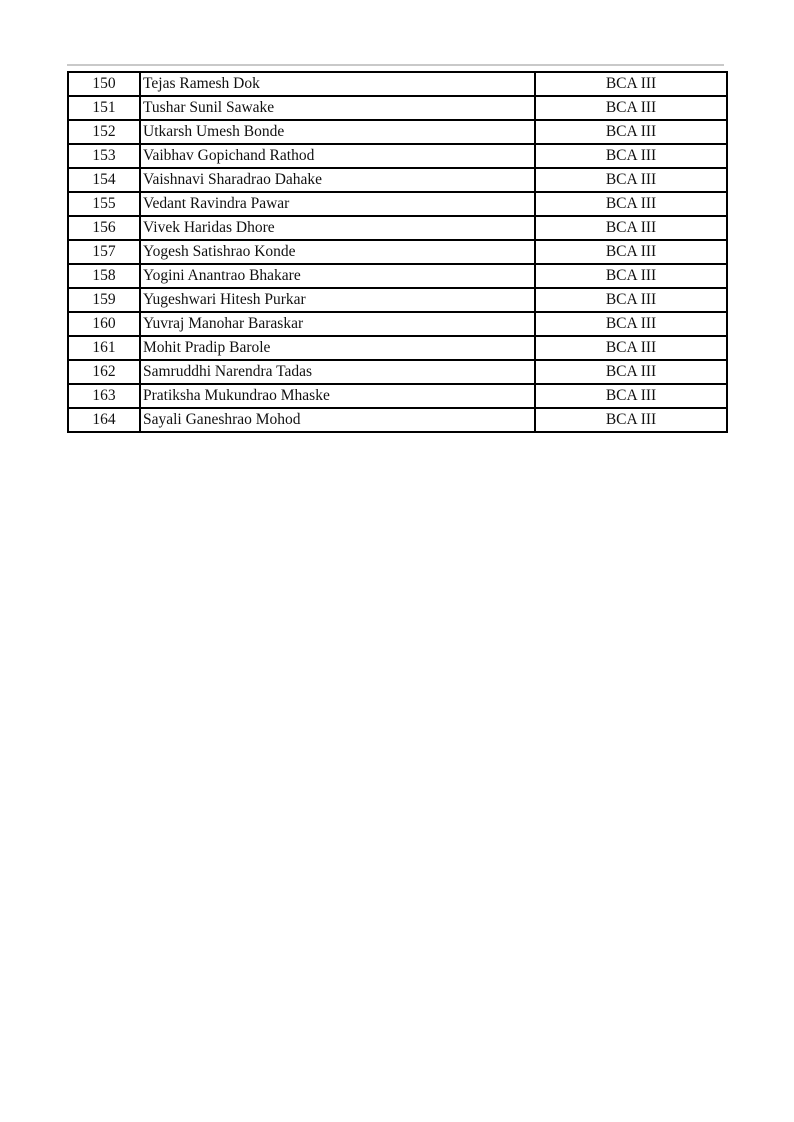 This screenshot has width=794, height=1122. Describe the element at coordinates (104, 156) in the screenshot. I see `roll-number-cell: 153` at that location.